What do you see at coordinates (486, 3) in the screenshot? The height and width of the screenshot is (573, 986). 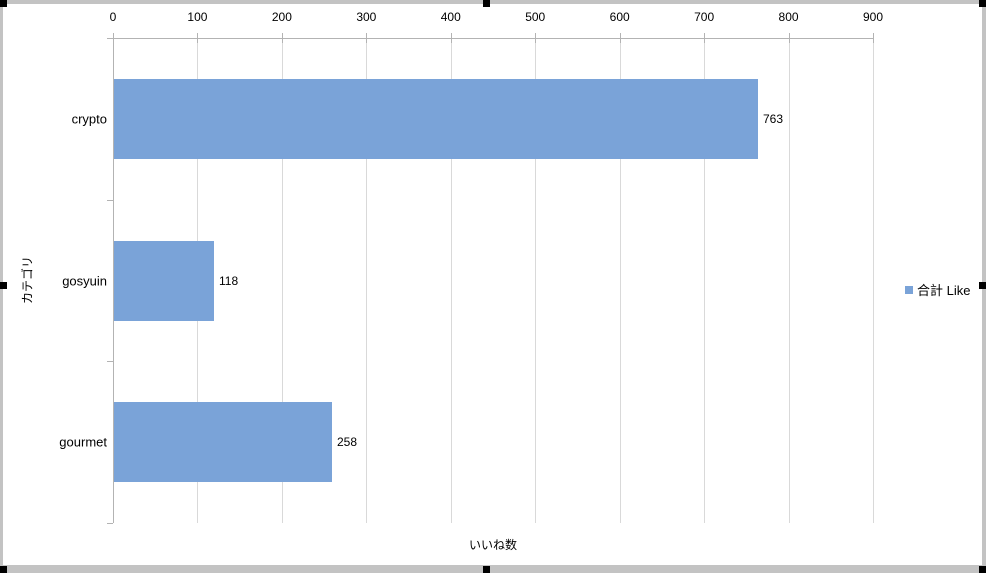 I see `selection-handle-top-middle` at bounding box center [486, 3].